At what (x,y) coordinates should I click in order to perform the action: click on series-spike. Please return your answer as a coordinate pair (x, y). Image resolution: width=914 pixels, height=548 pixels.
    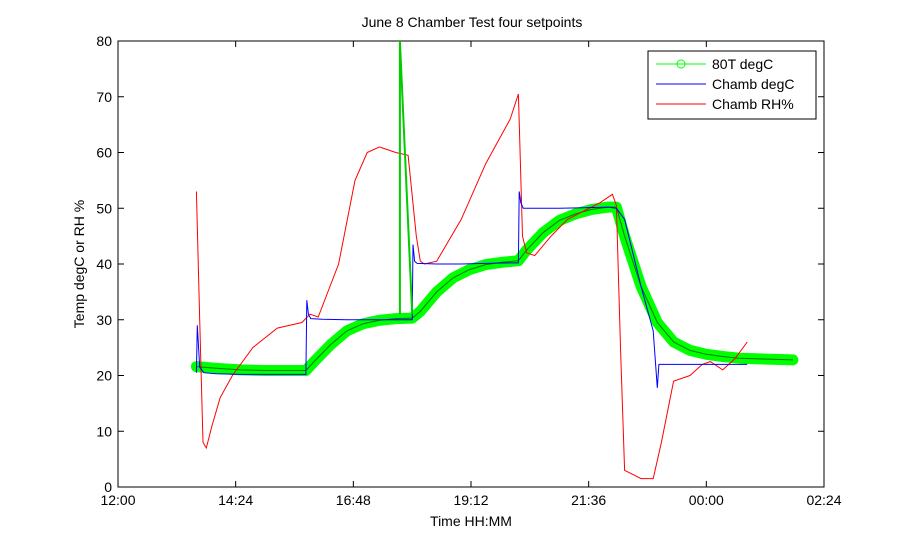
    Looking at the image, I should click on (406, 177).